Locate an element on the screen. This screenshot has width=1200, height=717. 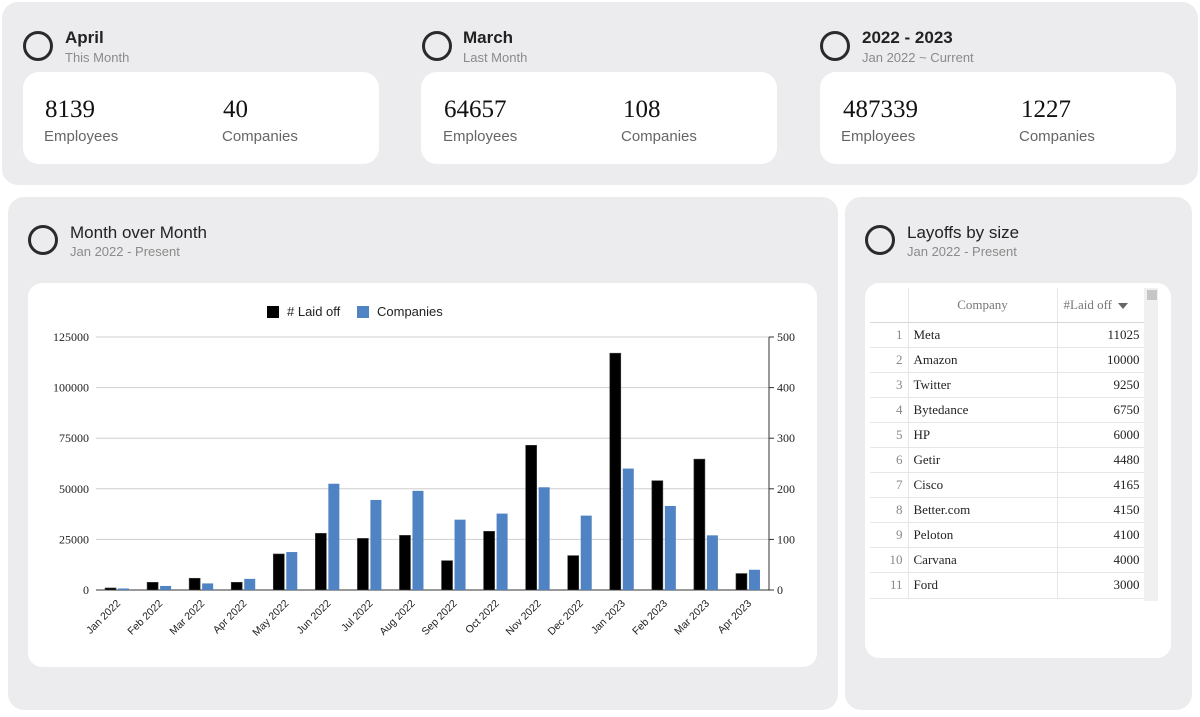
x-tick-label: Aug 2022 is located at coordinates (397, 618).